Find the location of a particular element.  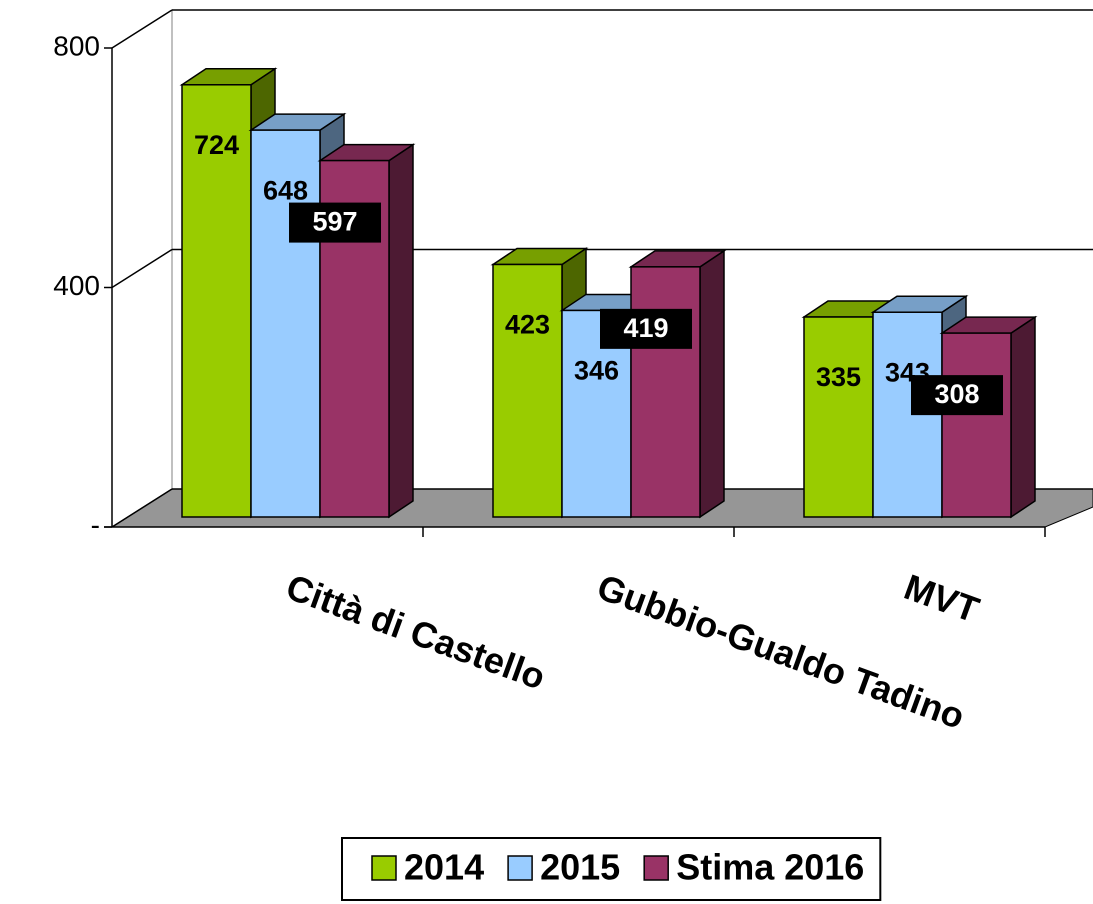

legend: 2014 2015 Stima 2016 is located at coordinates (611, 869).